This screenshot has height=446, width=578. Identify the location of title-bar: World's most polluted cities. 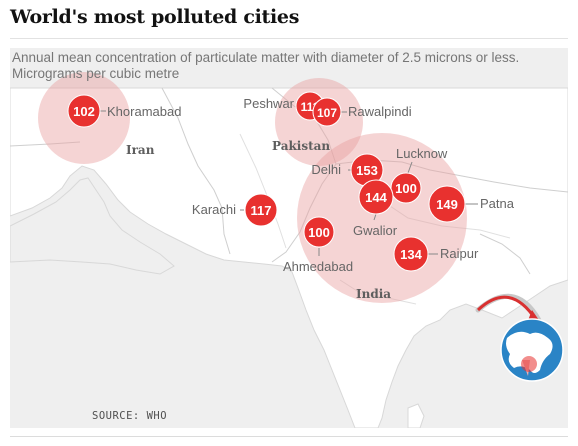
(289, 19).